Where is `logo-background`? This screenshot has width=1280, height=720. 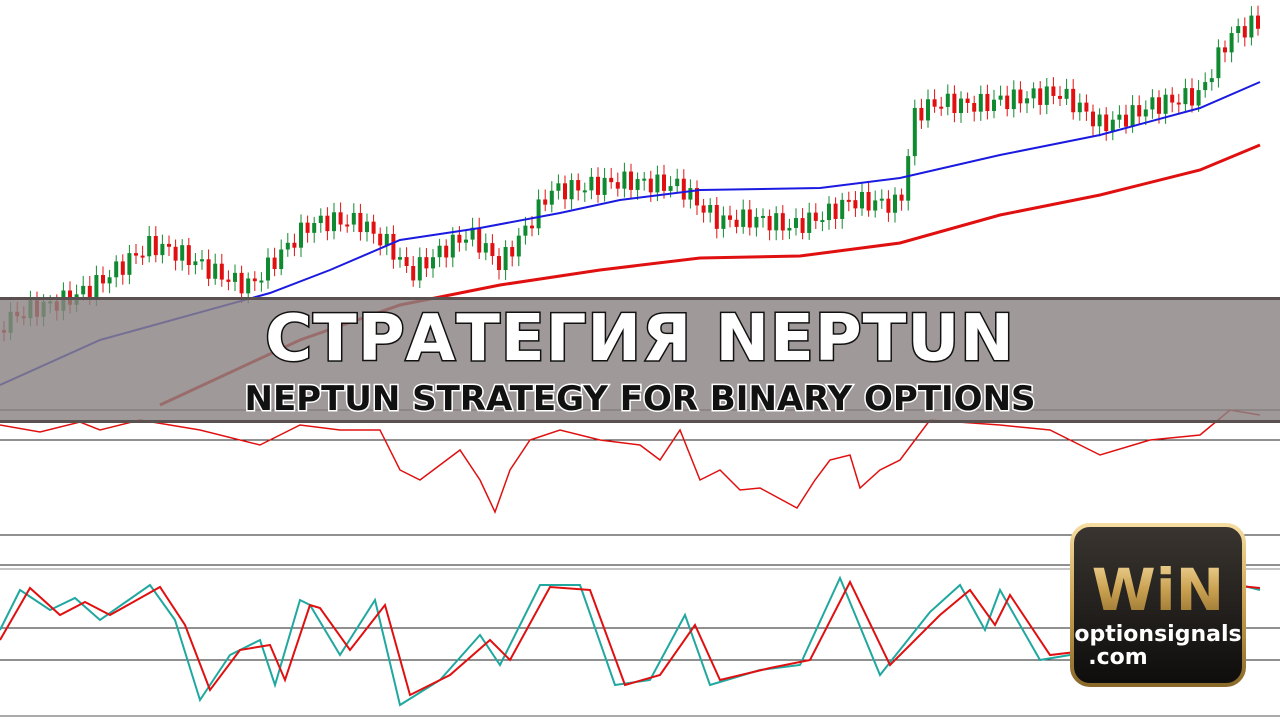
logo-background is located at coordinates (1158, 605).